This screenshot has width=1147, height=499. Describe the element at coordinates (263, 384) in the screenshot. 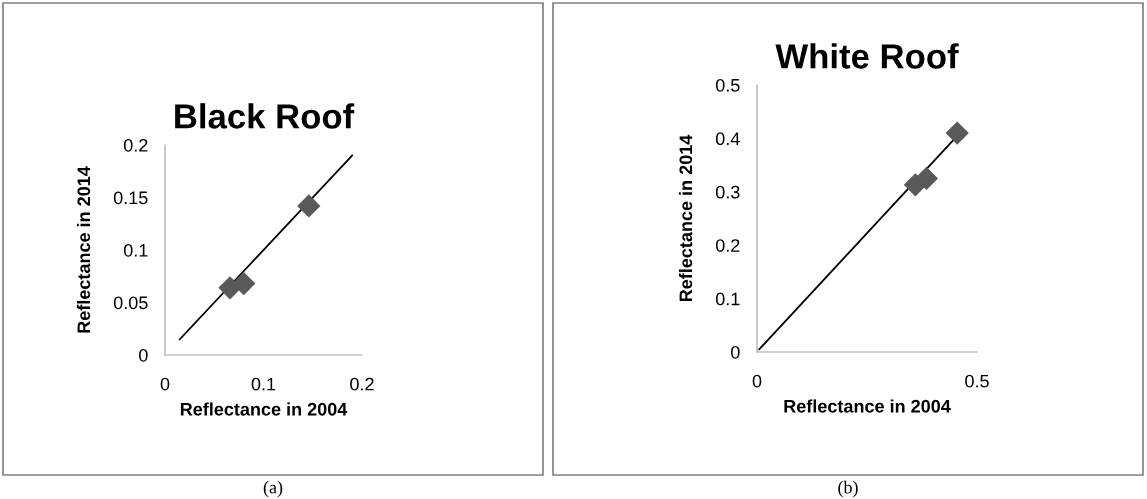

I see `x-tick-label: 0.1` at that location.